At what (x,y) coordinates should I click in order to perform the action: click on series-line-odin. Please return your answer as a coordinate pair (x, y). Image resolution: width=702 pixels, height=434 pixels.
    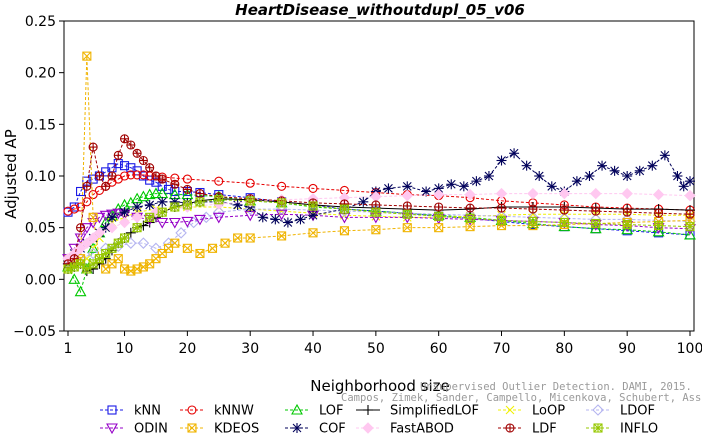
    Looking at the image, I should click on (379, 235).